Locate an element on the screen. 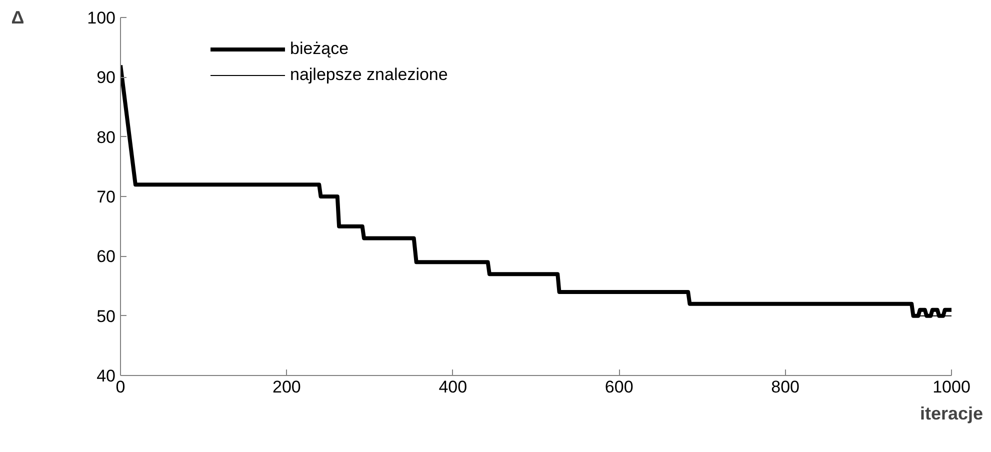 The image size is (991, 452). legend-label: bieżące is located at coordinates (319, 49).